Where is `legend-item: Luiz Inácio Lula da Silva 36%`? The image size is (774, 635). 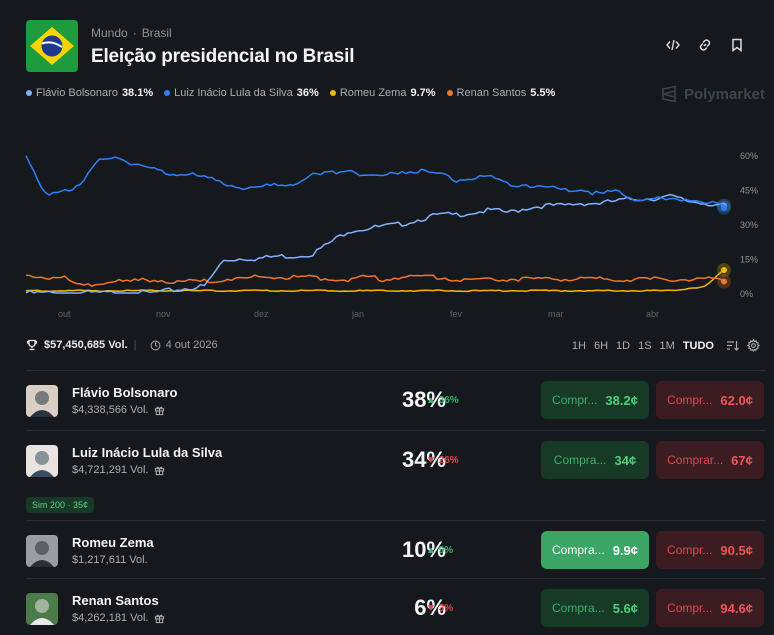
legend-item: Luiz Inácio Lula da Silva 36% is located at coordinates (241, 93).